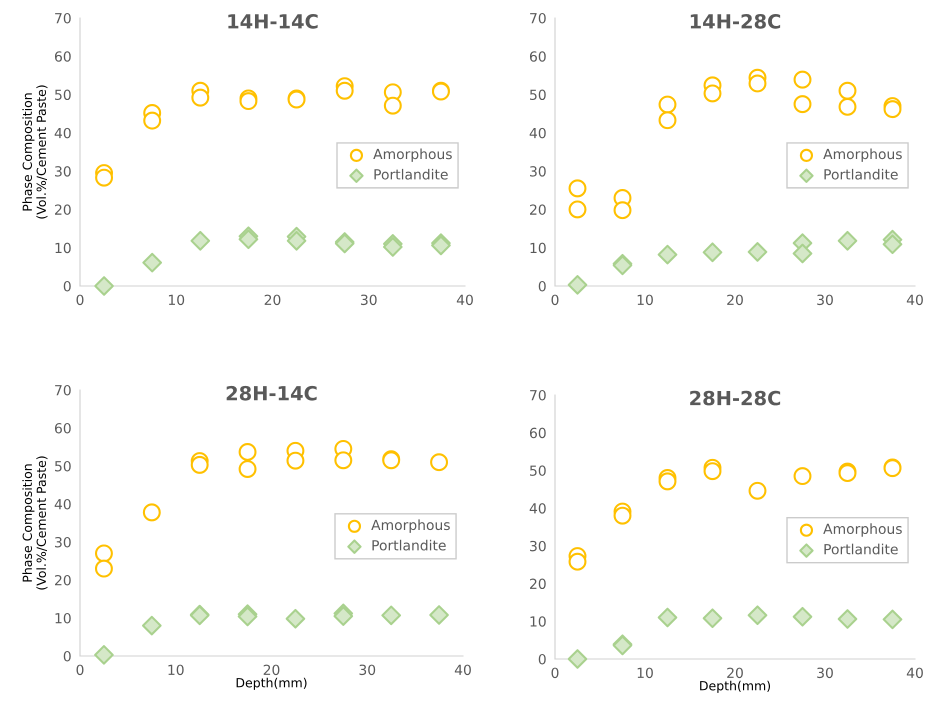 The height and width of the screenshot is (708, 931). Describe the element at coordinates (273, 21) in the screenshot. I see `chart-title: 14H-14C` at that location.